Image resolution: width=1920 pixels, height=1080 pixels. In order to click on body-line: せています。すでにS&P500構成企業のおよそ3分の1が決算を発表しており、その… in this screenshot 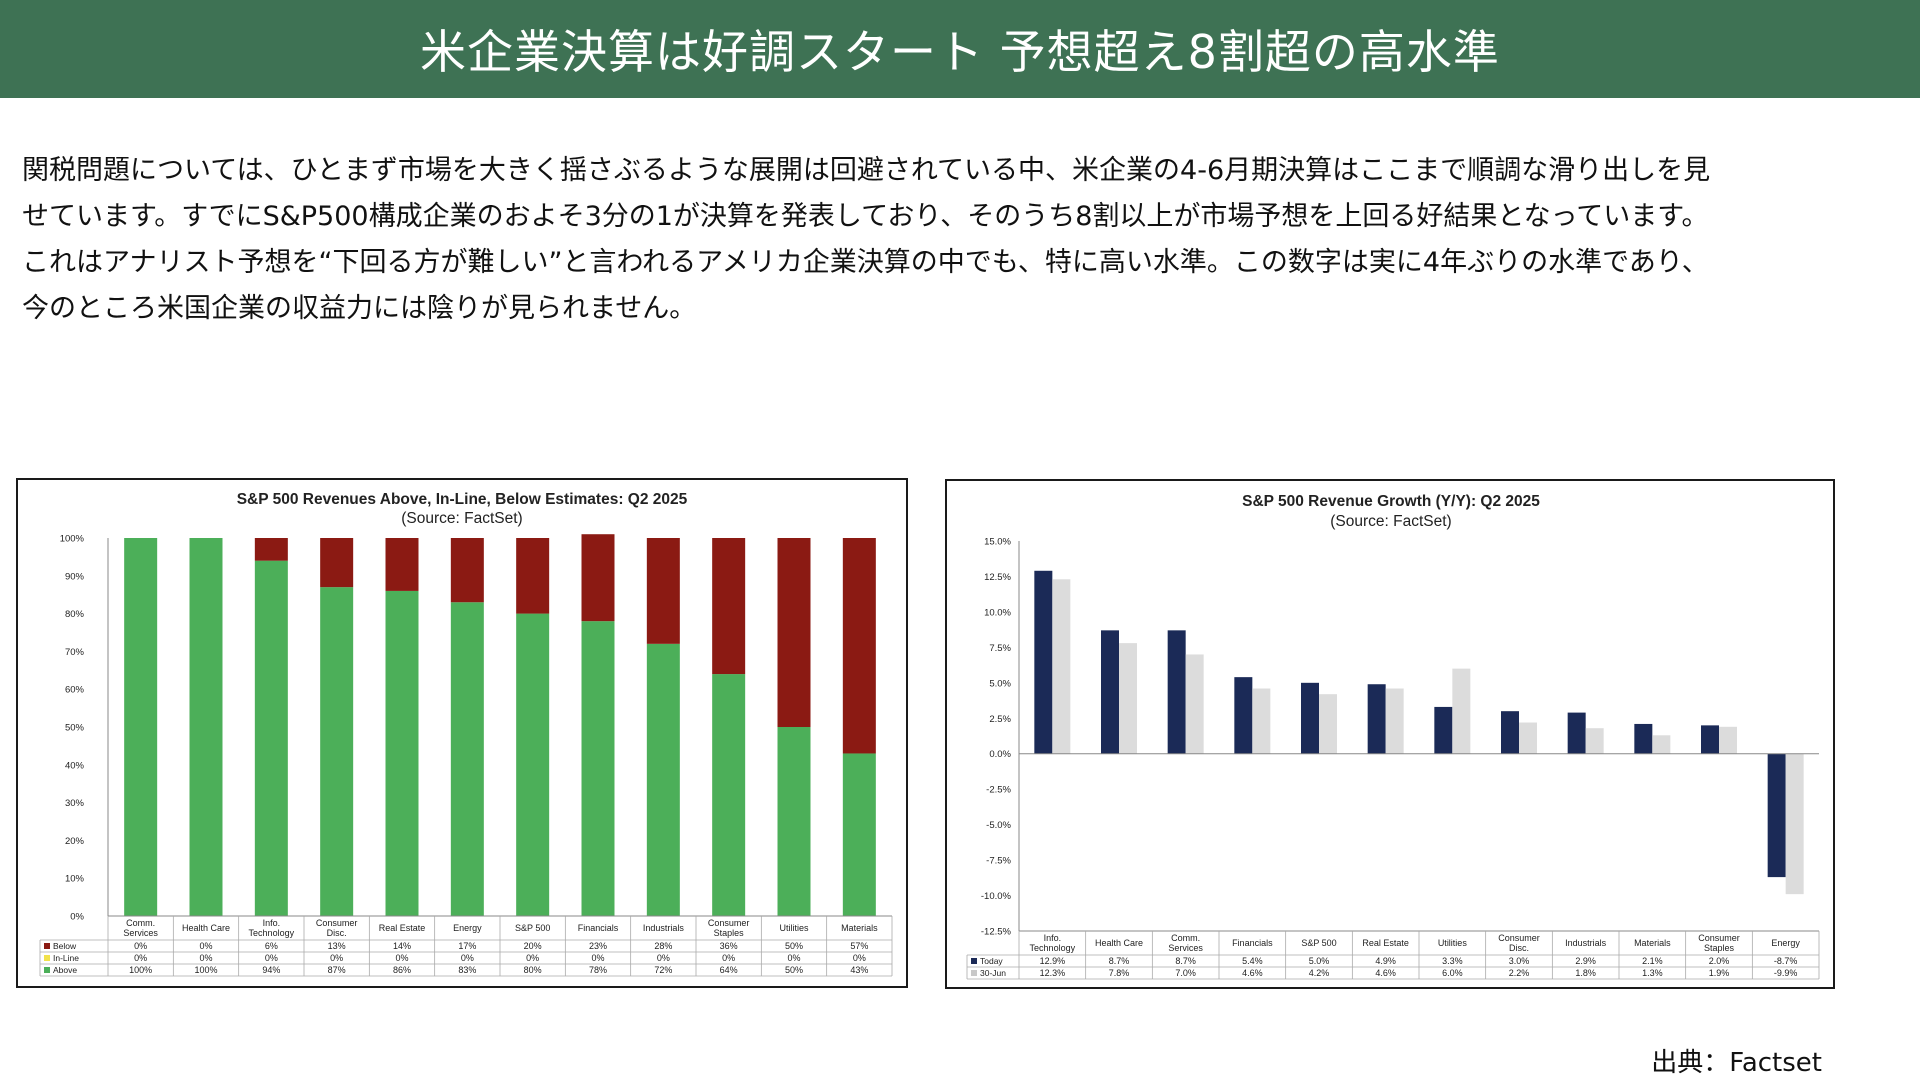, I will do `click(865, 216)`.